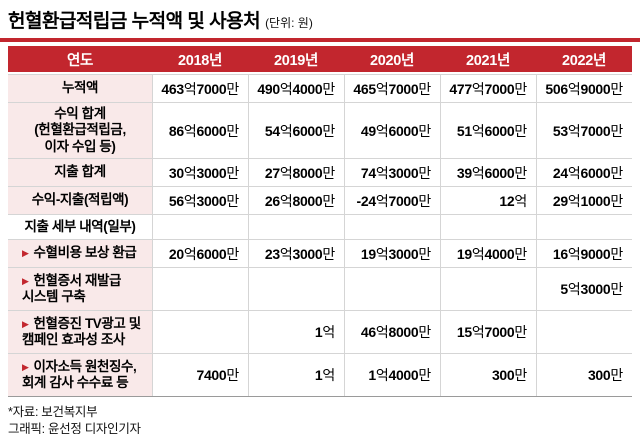  What do you see at coordinates (296, 172) in the screenshot?
I see `value-cell: 27 억 8000 만` at bounding box center [296, 172].